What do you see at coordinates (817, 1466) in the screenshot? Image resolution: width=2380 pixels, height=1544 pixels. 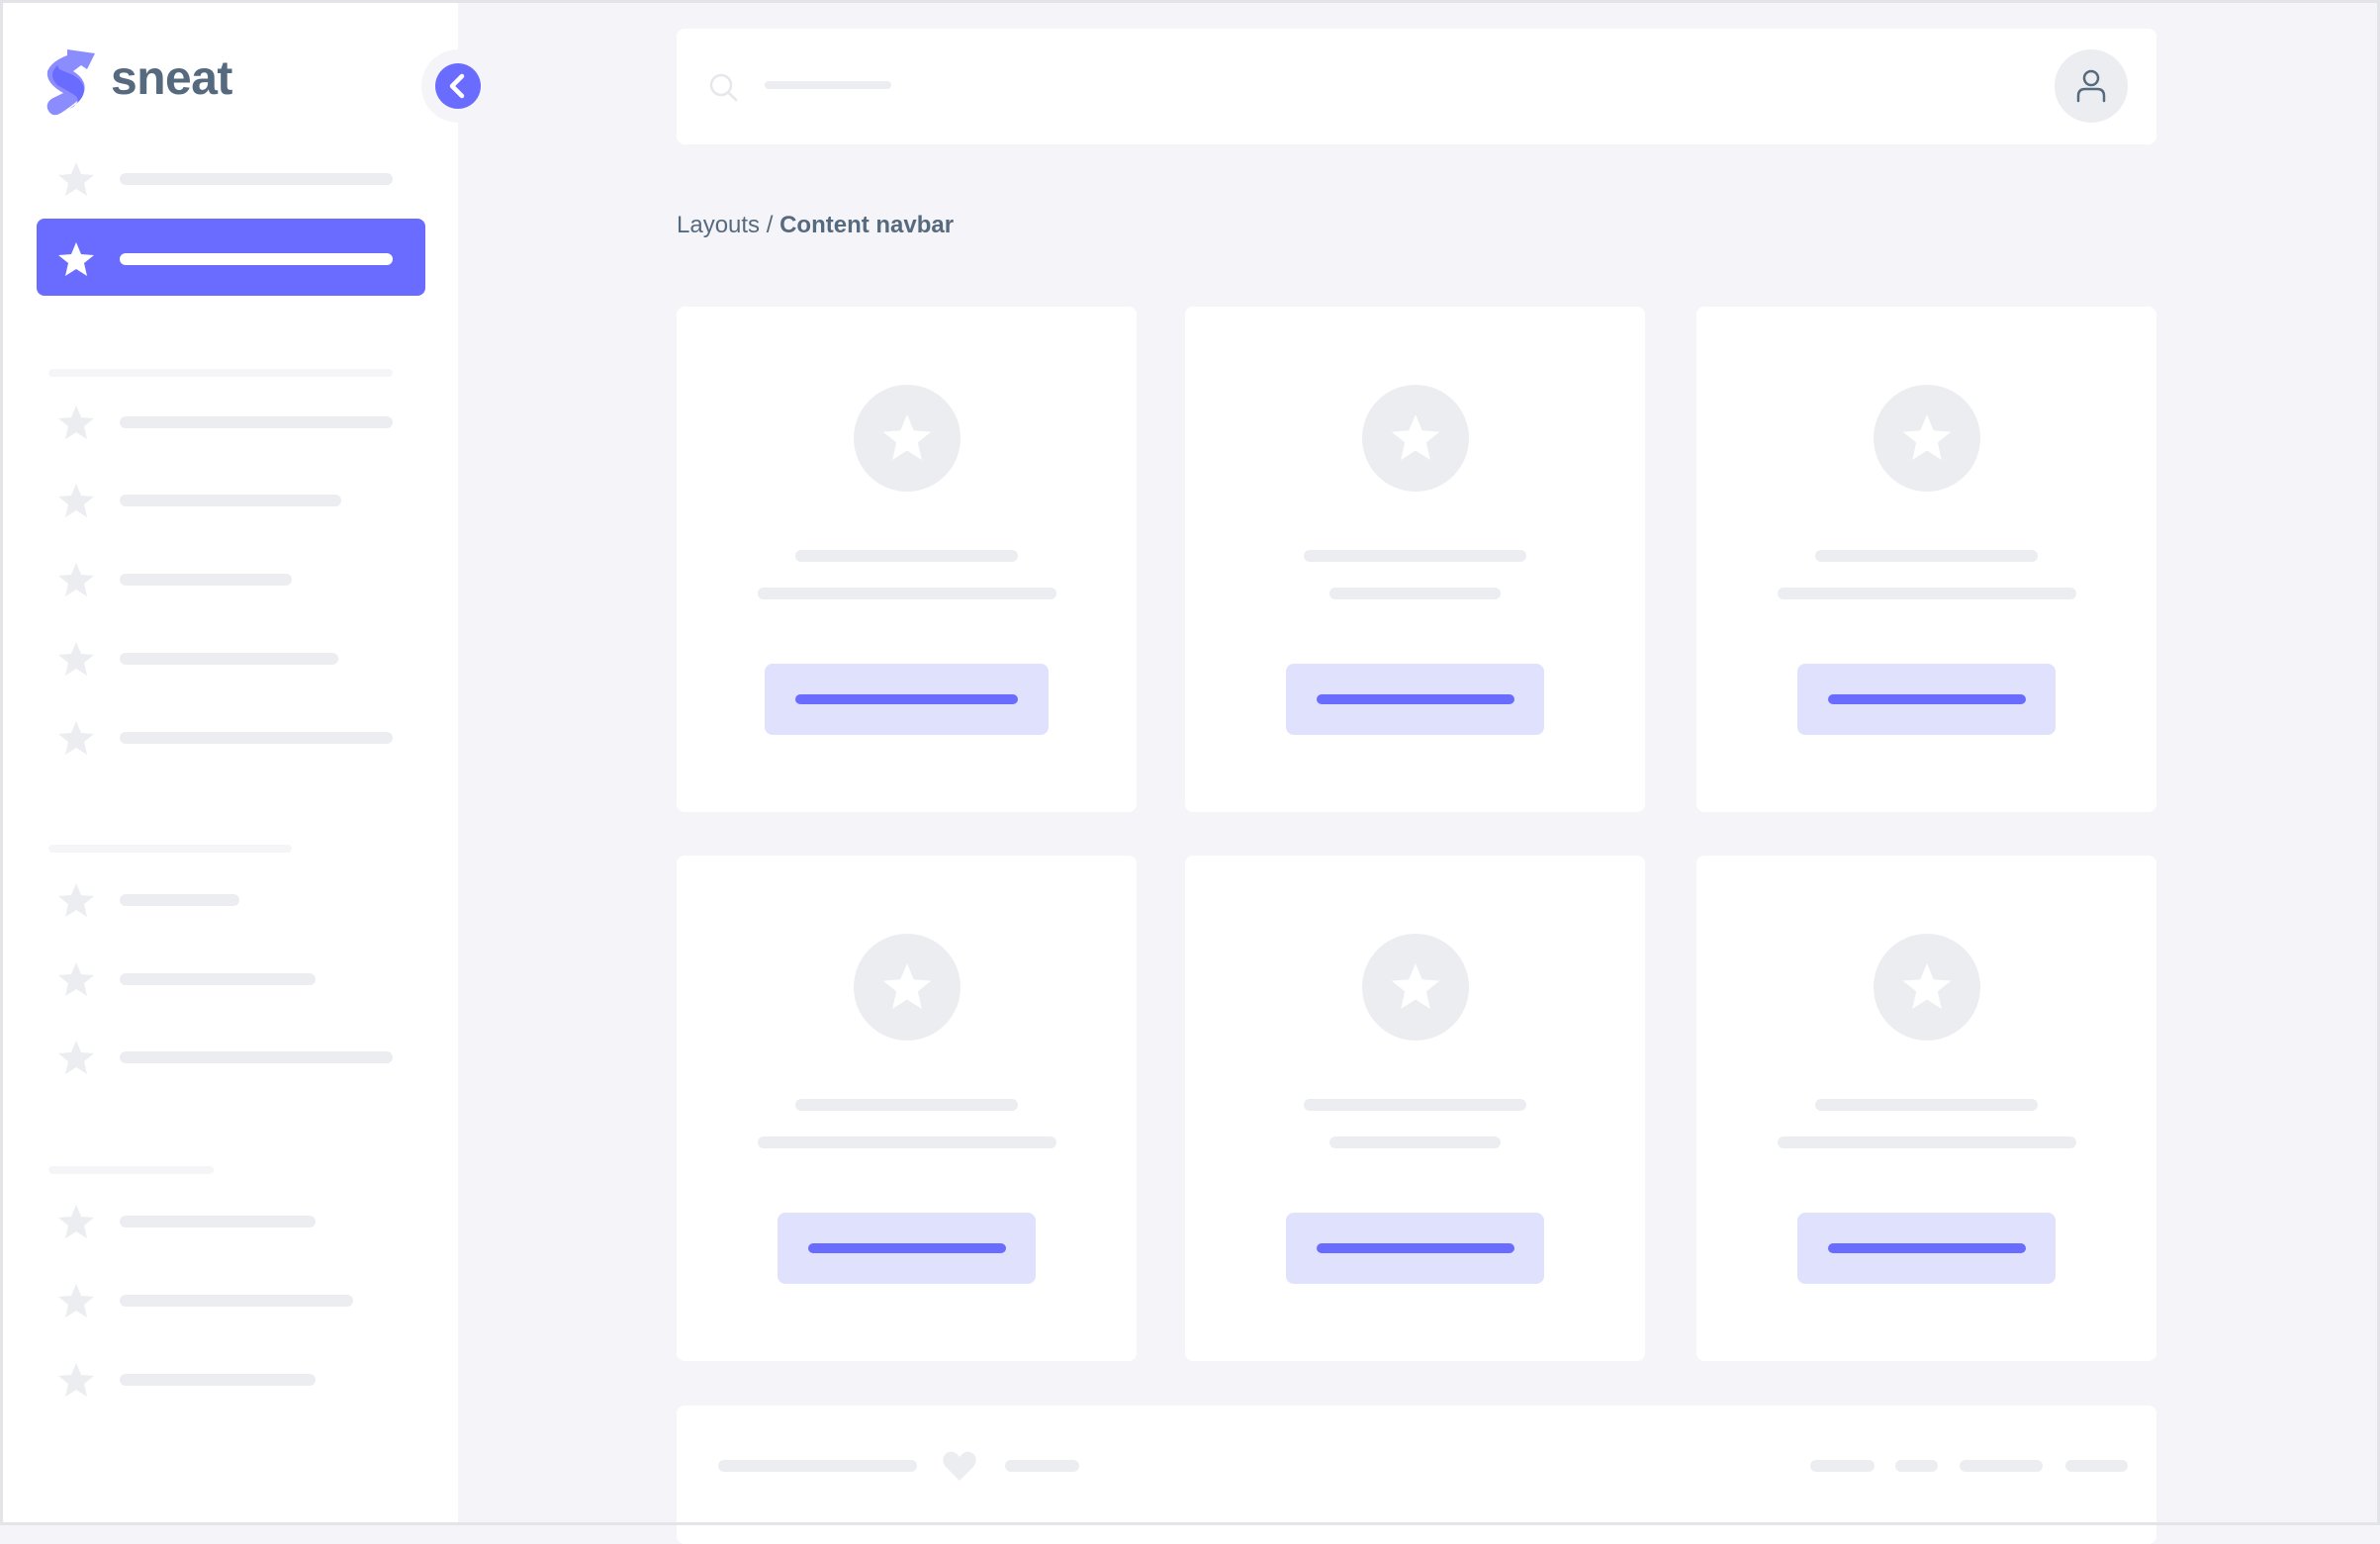 I see `footer-text-placeholder` at bounding box center [817, 1466].